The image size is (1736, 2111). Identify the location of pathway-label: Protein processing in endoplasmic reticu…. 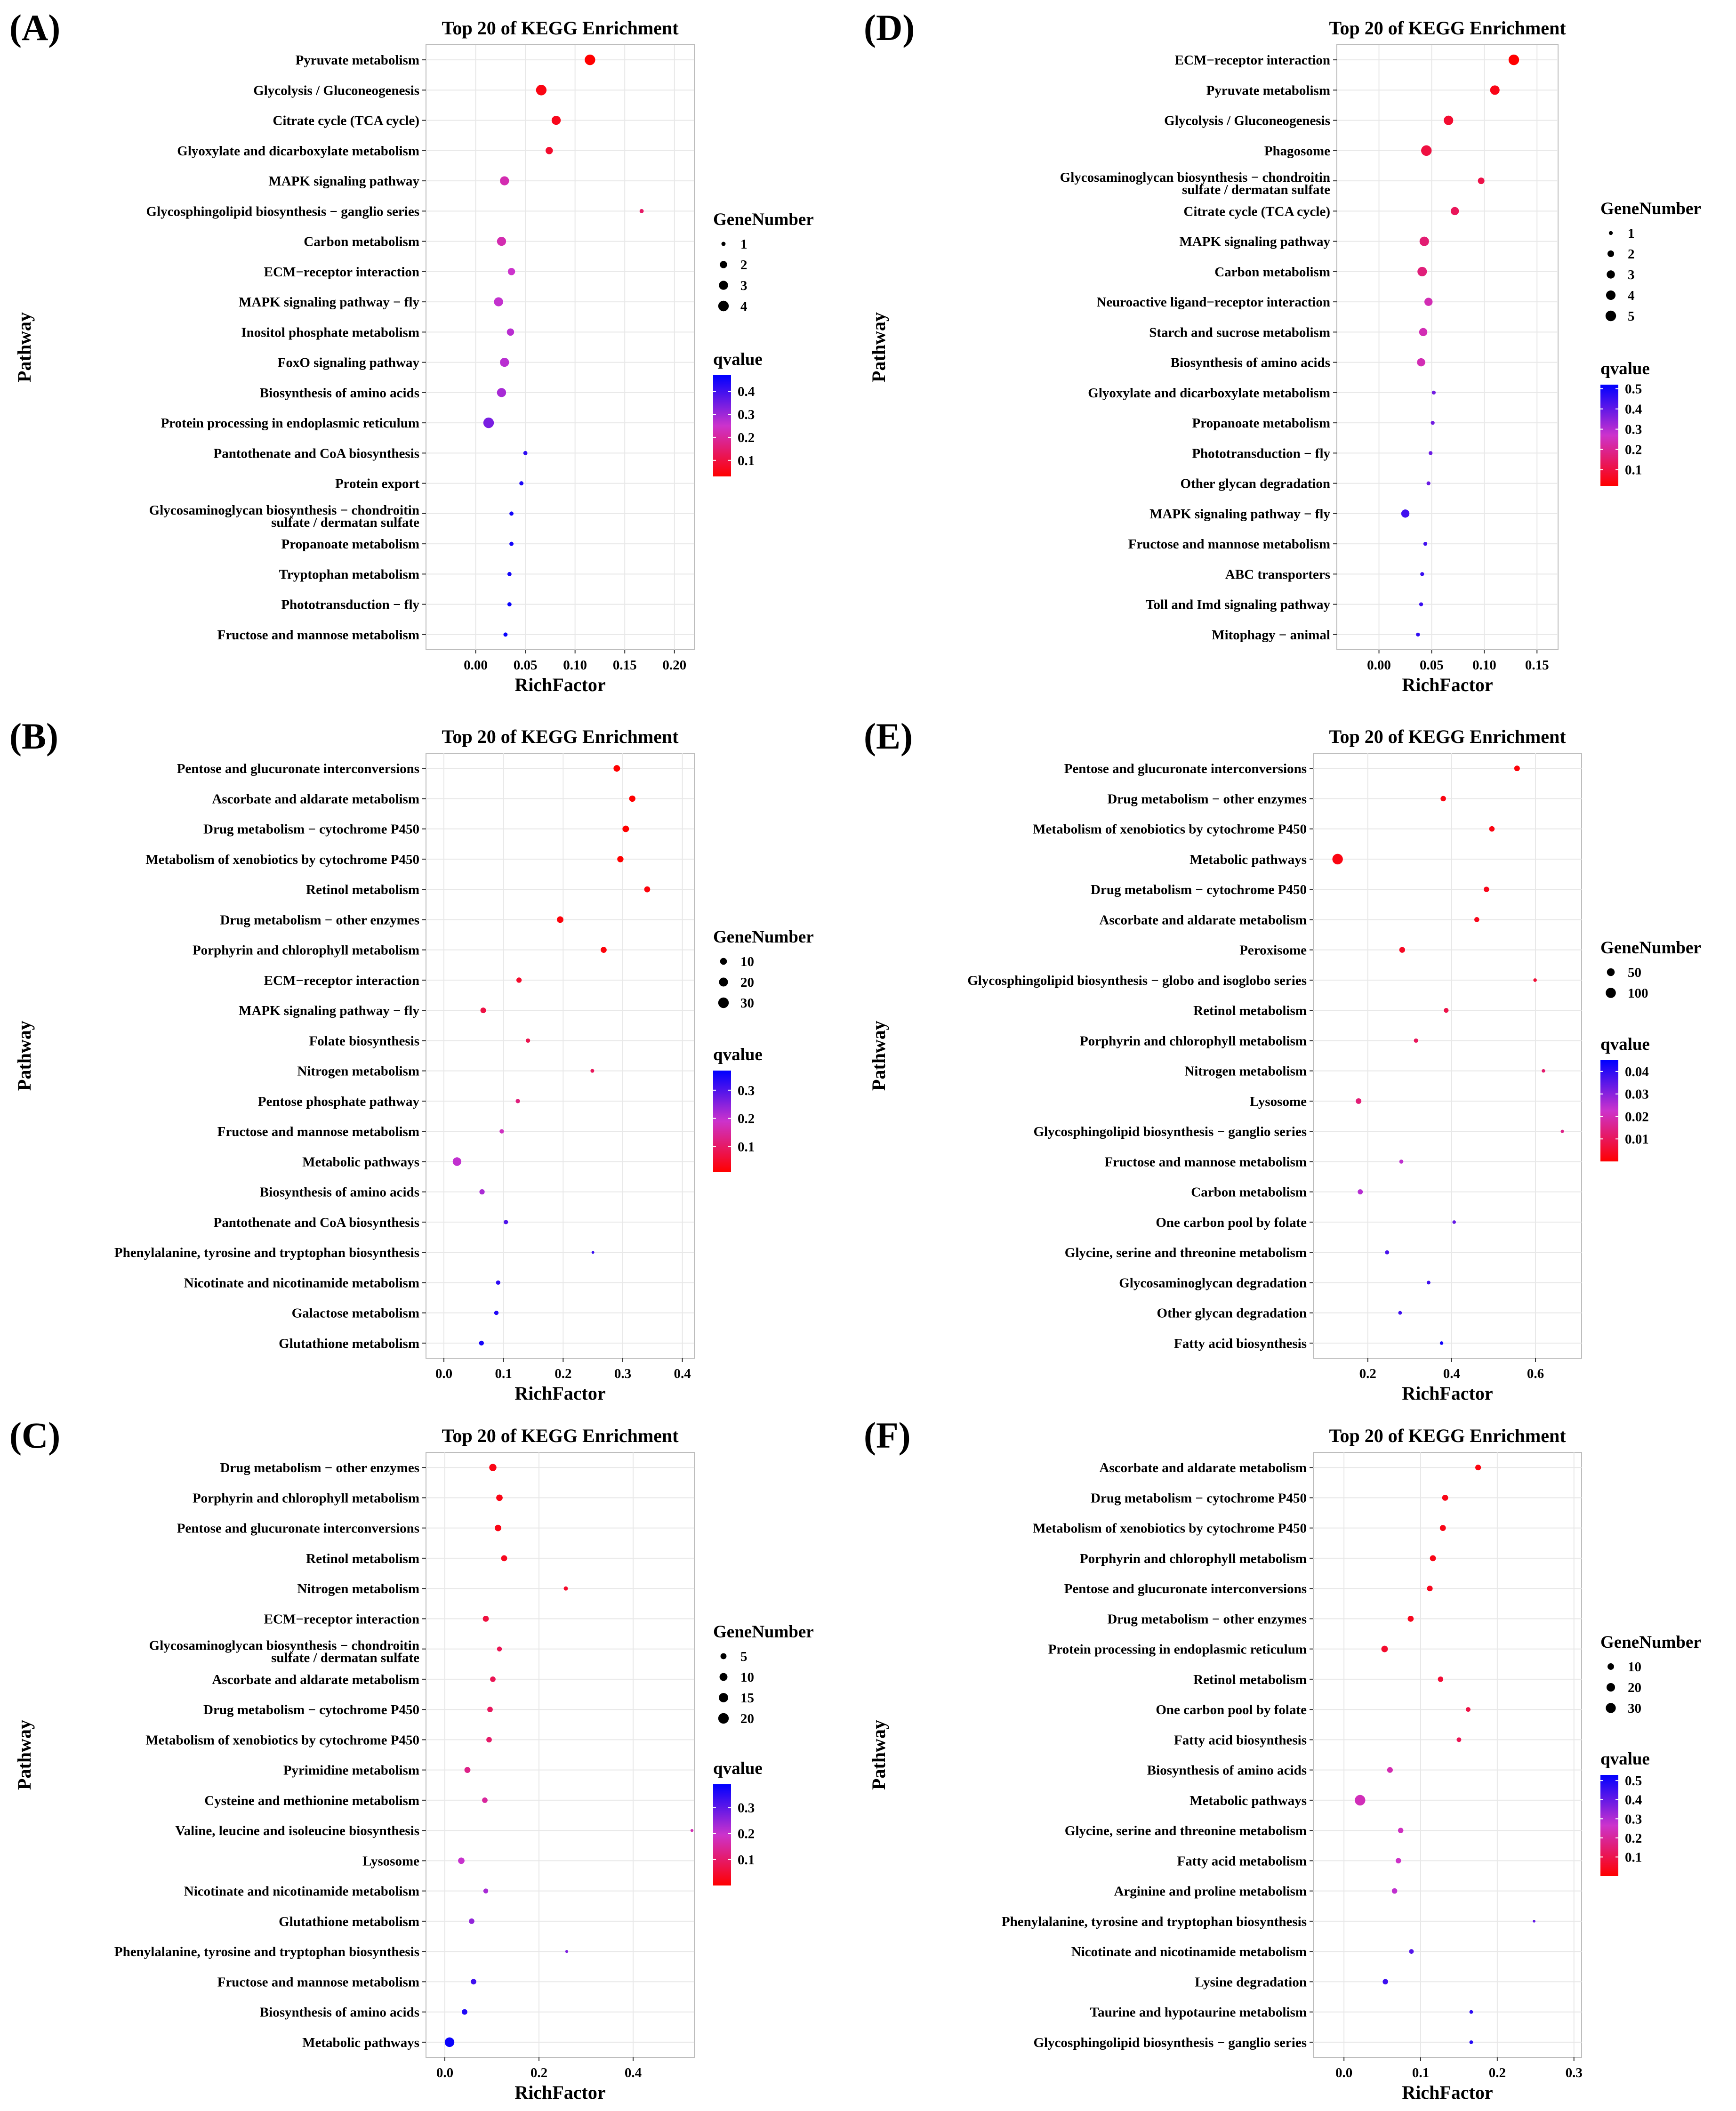
(1177, 1649).